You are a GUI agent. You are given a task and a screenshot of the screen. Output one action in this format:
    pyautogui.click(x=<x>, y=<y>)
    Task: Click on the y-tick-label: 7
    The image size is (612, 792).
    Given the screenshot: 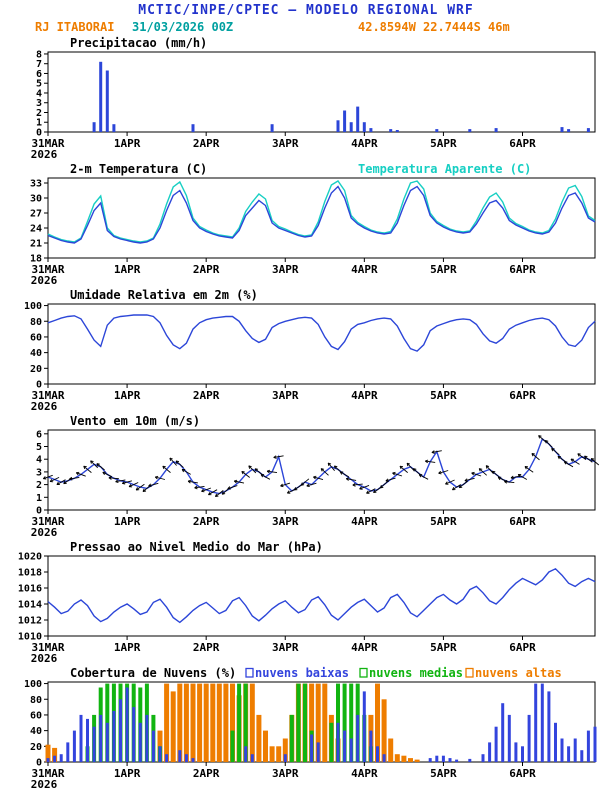 What is the action you would take?
    pyautogui.click(x=39, y=64)
    